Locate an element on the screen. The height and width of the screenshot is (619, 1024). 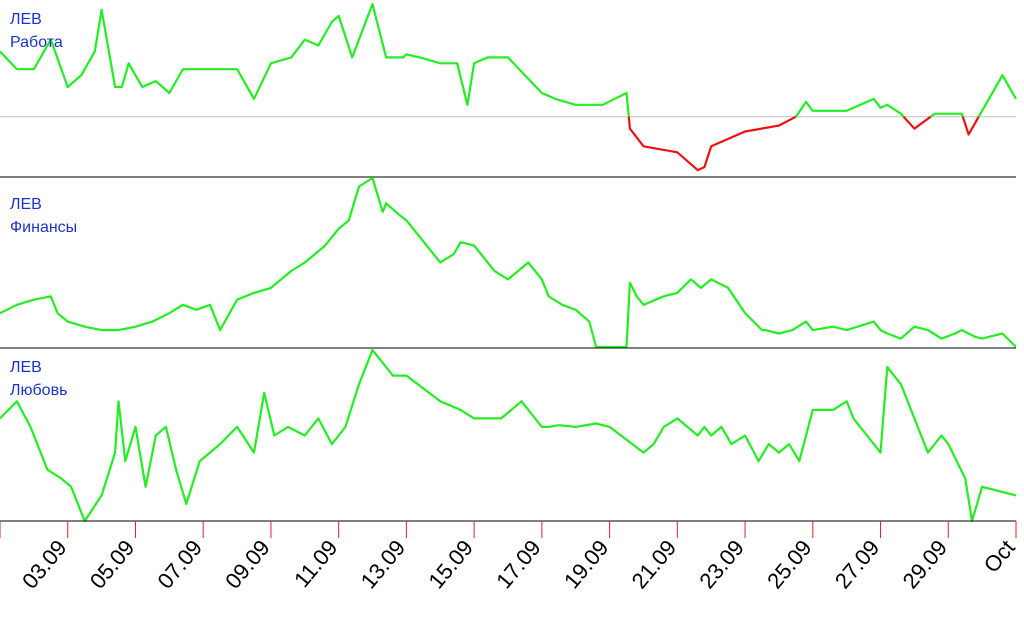
panel-category-label: Работа is located at coordinates (36, 42).